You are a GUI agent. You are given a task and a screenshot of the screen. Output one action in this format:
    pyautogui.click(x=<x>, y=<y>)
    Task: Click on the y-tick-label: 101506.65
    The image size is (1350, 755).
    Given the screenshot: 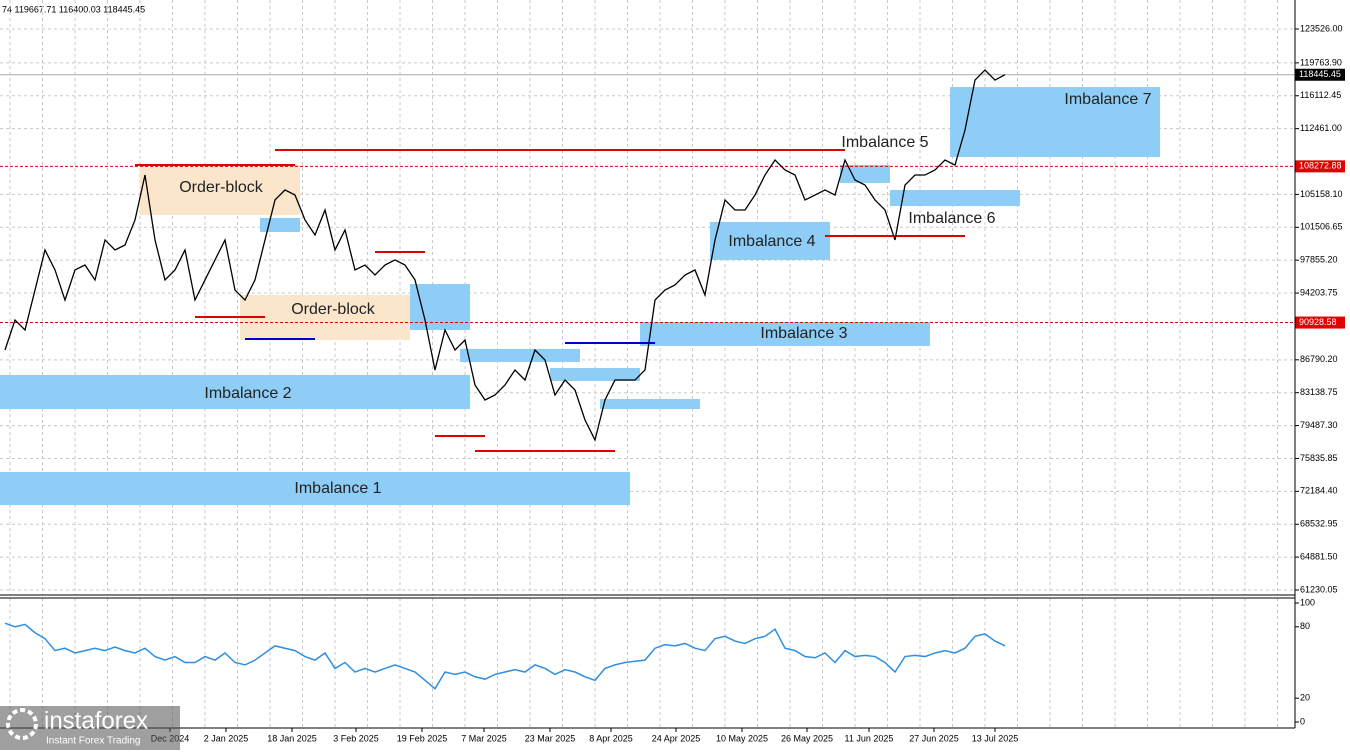 What is the action you would take?
    pyautogui.click(x=1321, y=227)
    